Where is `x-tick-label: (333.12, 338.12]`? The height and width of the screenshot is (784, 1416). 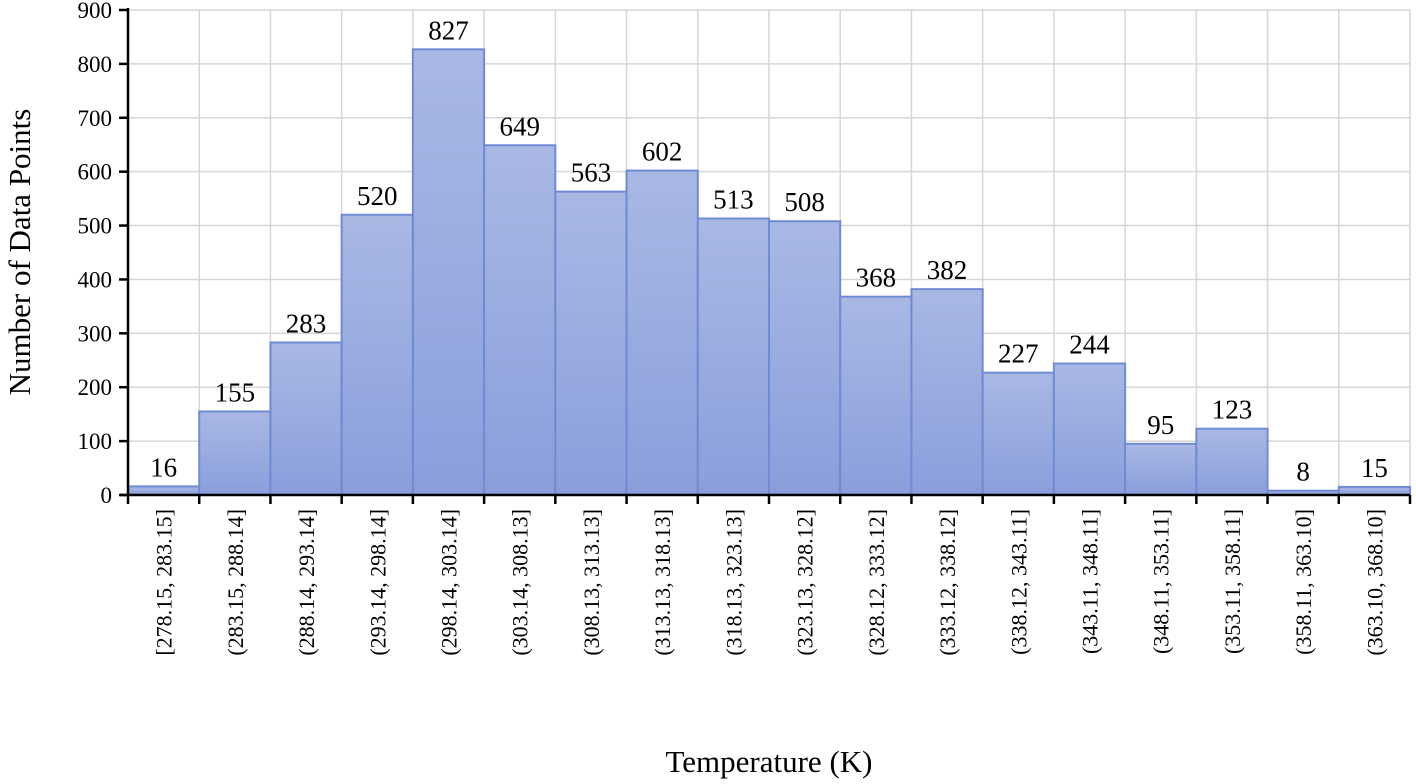 x-tick-label: (333.12, 338.12] is located at coordinates (947, 582).